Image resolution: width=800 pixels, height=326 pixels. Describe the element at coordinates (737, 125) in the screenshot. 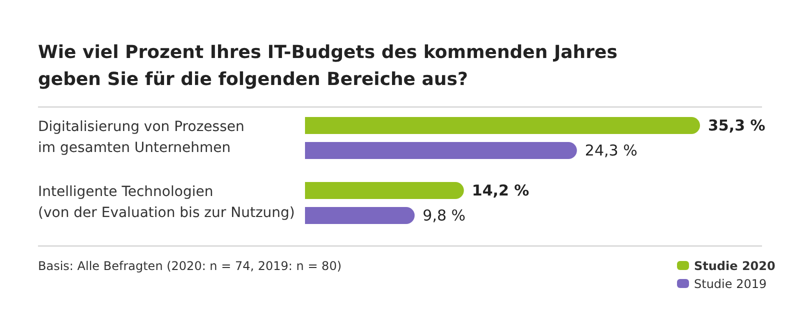

I see `data-label: 35,3 %` at that location.